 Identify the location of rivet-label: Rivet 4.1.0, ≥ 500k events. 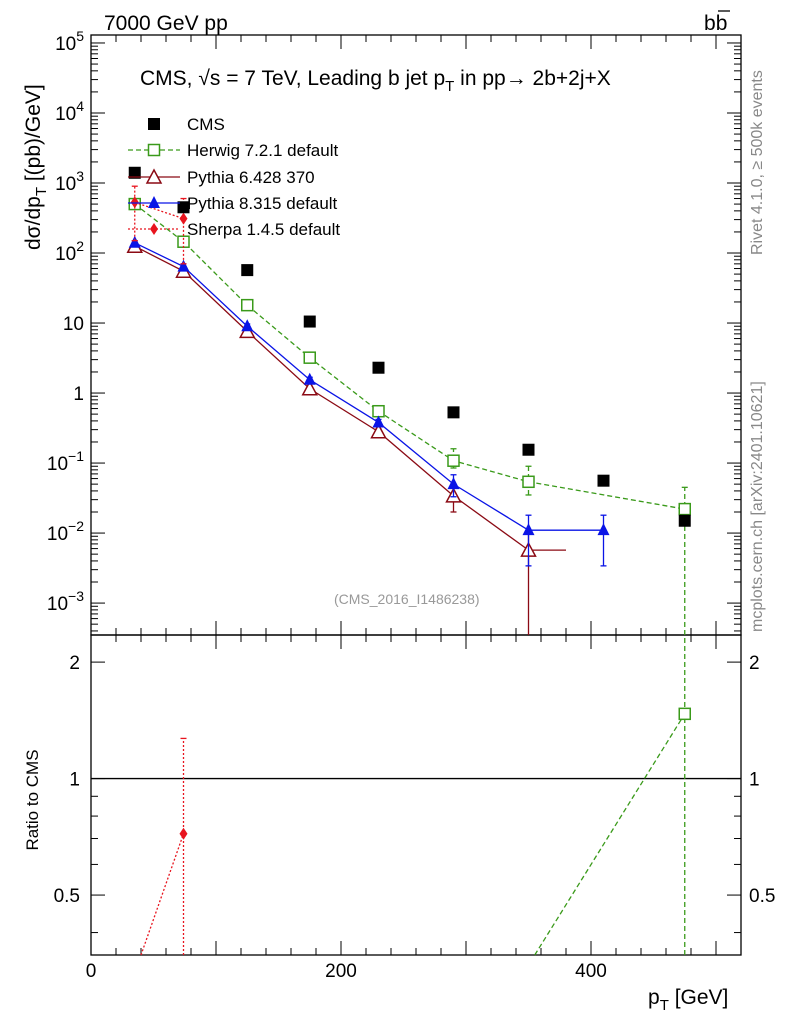
(757, 162).